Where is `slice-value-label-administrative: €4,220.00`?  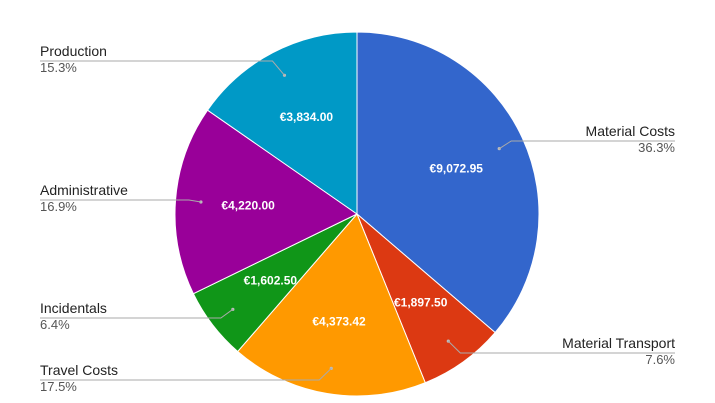
slice-value-label-administrative: €4,220.00 is located at coordinates (248, 206).